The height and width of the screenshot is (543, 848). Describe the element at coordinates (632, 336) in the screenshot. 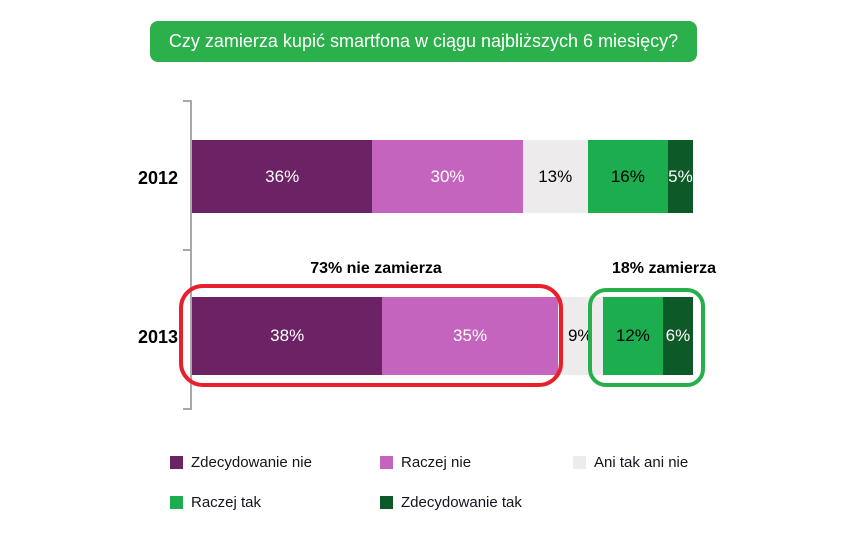

I see `segment-2013-raczej-tak: 12%` at that location.